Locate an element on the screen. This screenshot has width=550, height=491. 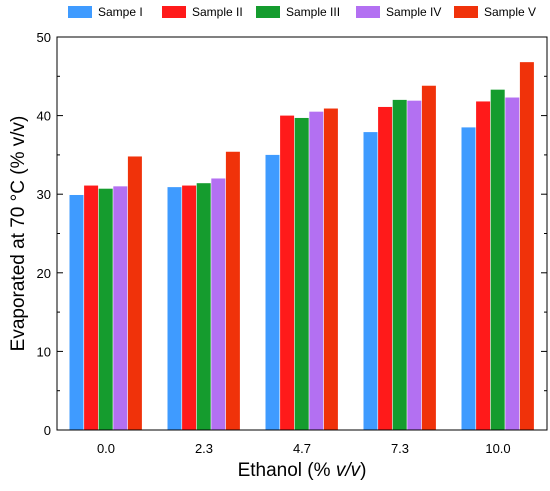
y-tick-label: 30 is located at coordinates (44, 194).